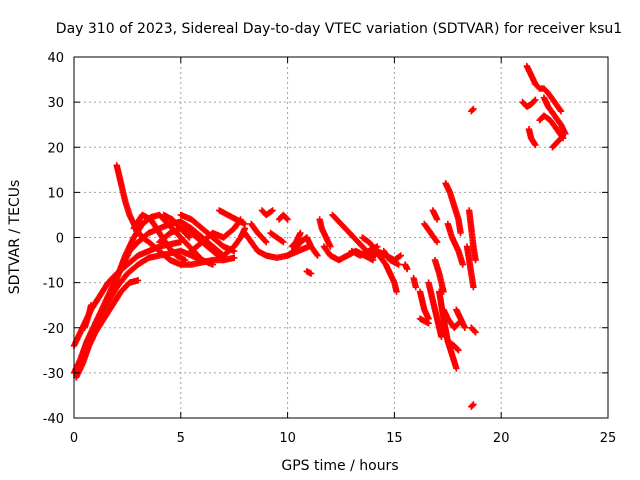 This screenshot has height=480, width=640. I want to click on x-tick-label: 20, so click(501, 438).